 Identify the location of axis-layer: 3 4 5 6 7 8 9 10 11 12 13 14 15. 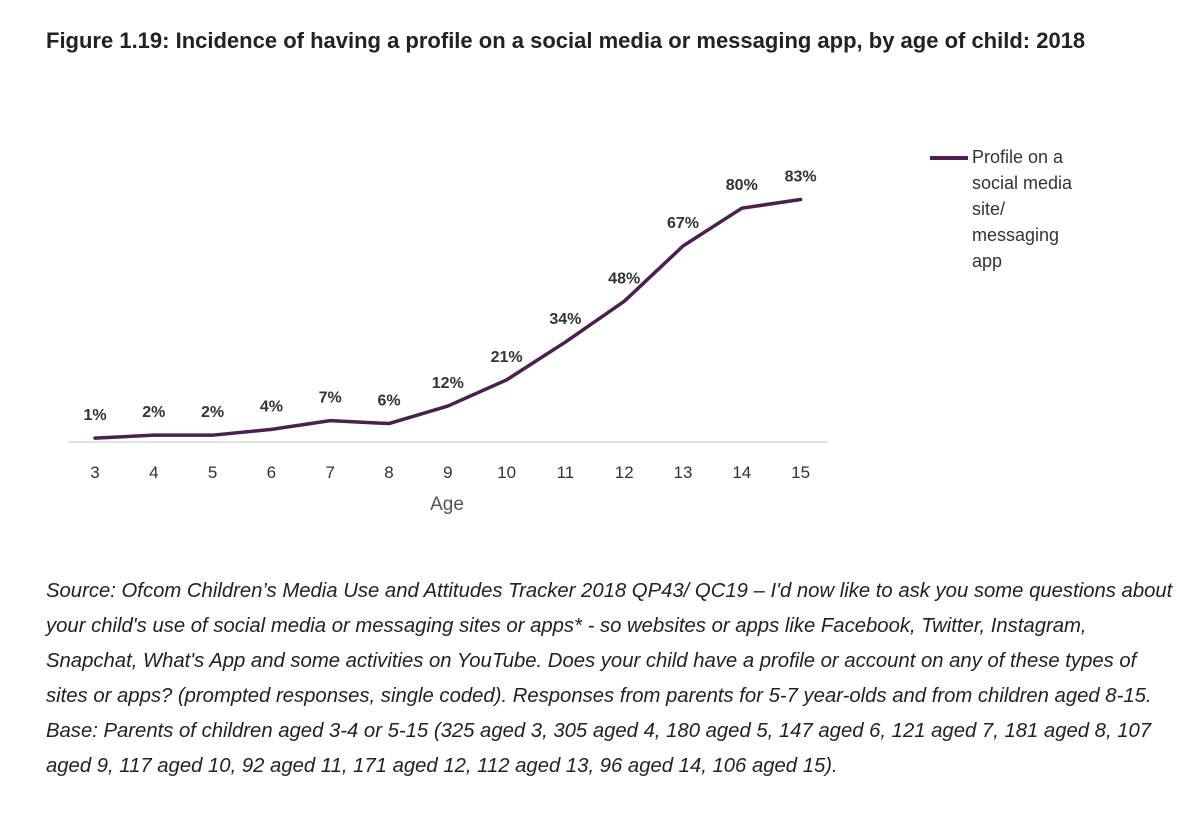
(448, 461).